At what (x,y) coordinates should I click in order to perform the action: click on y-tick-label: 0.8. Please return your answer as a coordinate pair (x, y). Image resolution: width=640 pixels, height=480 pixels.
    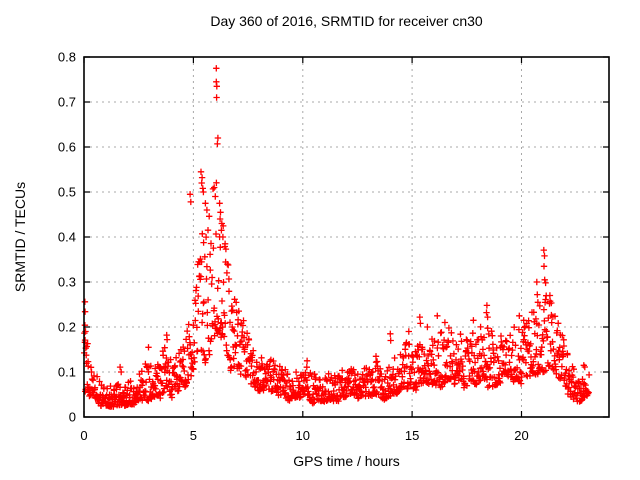
    Looking at the image, I should click on (67, 57).